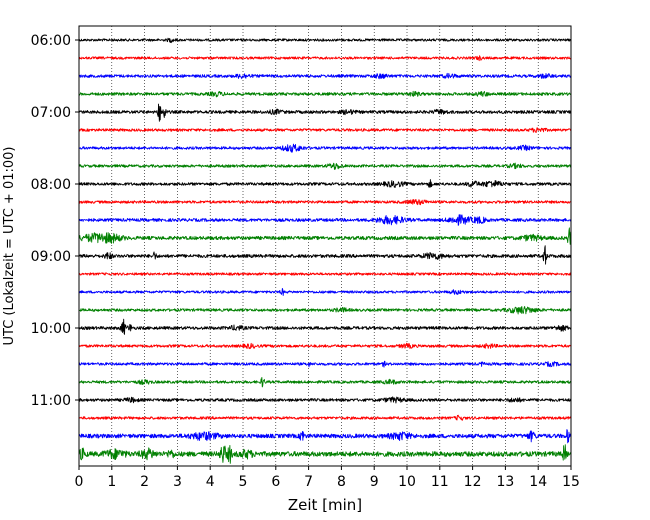 The image size is (650, 520). What do you see at coordinates (341, 482) in the screenshot?
I see `x-tick-label: 8` at bounding box center [341, 482].